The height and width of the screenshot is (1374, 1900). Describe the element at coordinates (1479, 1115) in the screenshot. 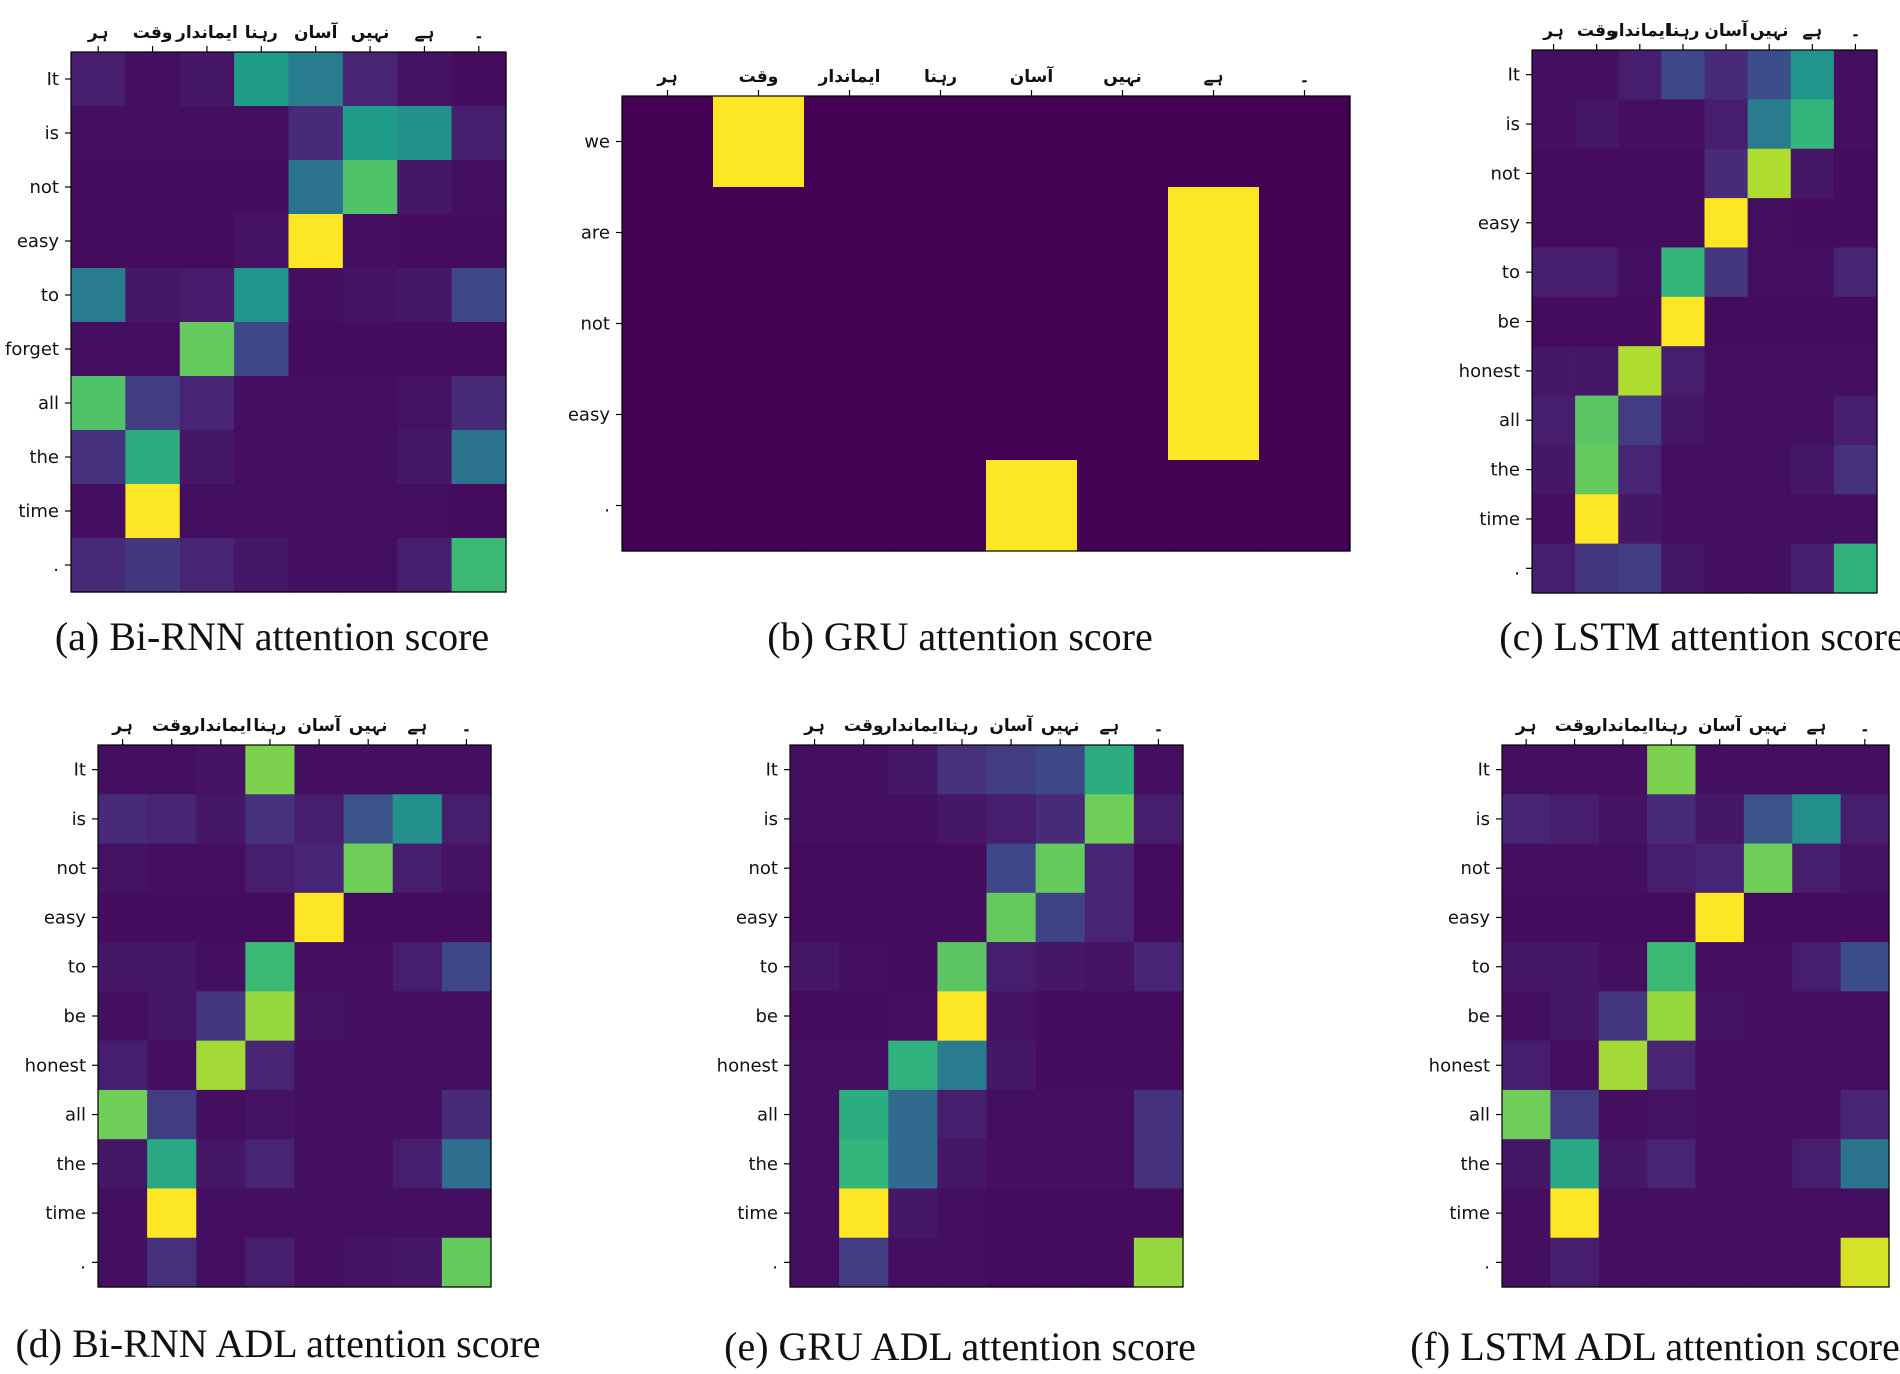

I see `y-tick-label: all` at that location.